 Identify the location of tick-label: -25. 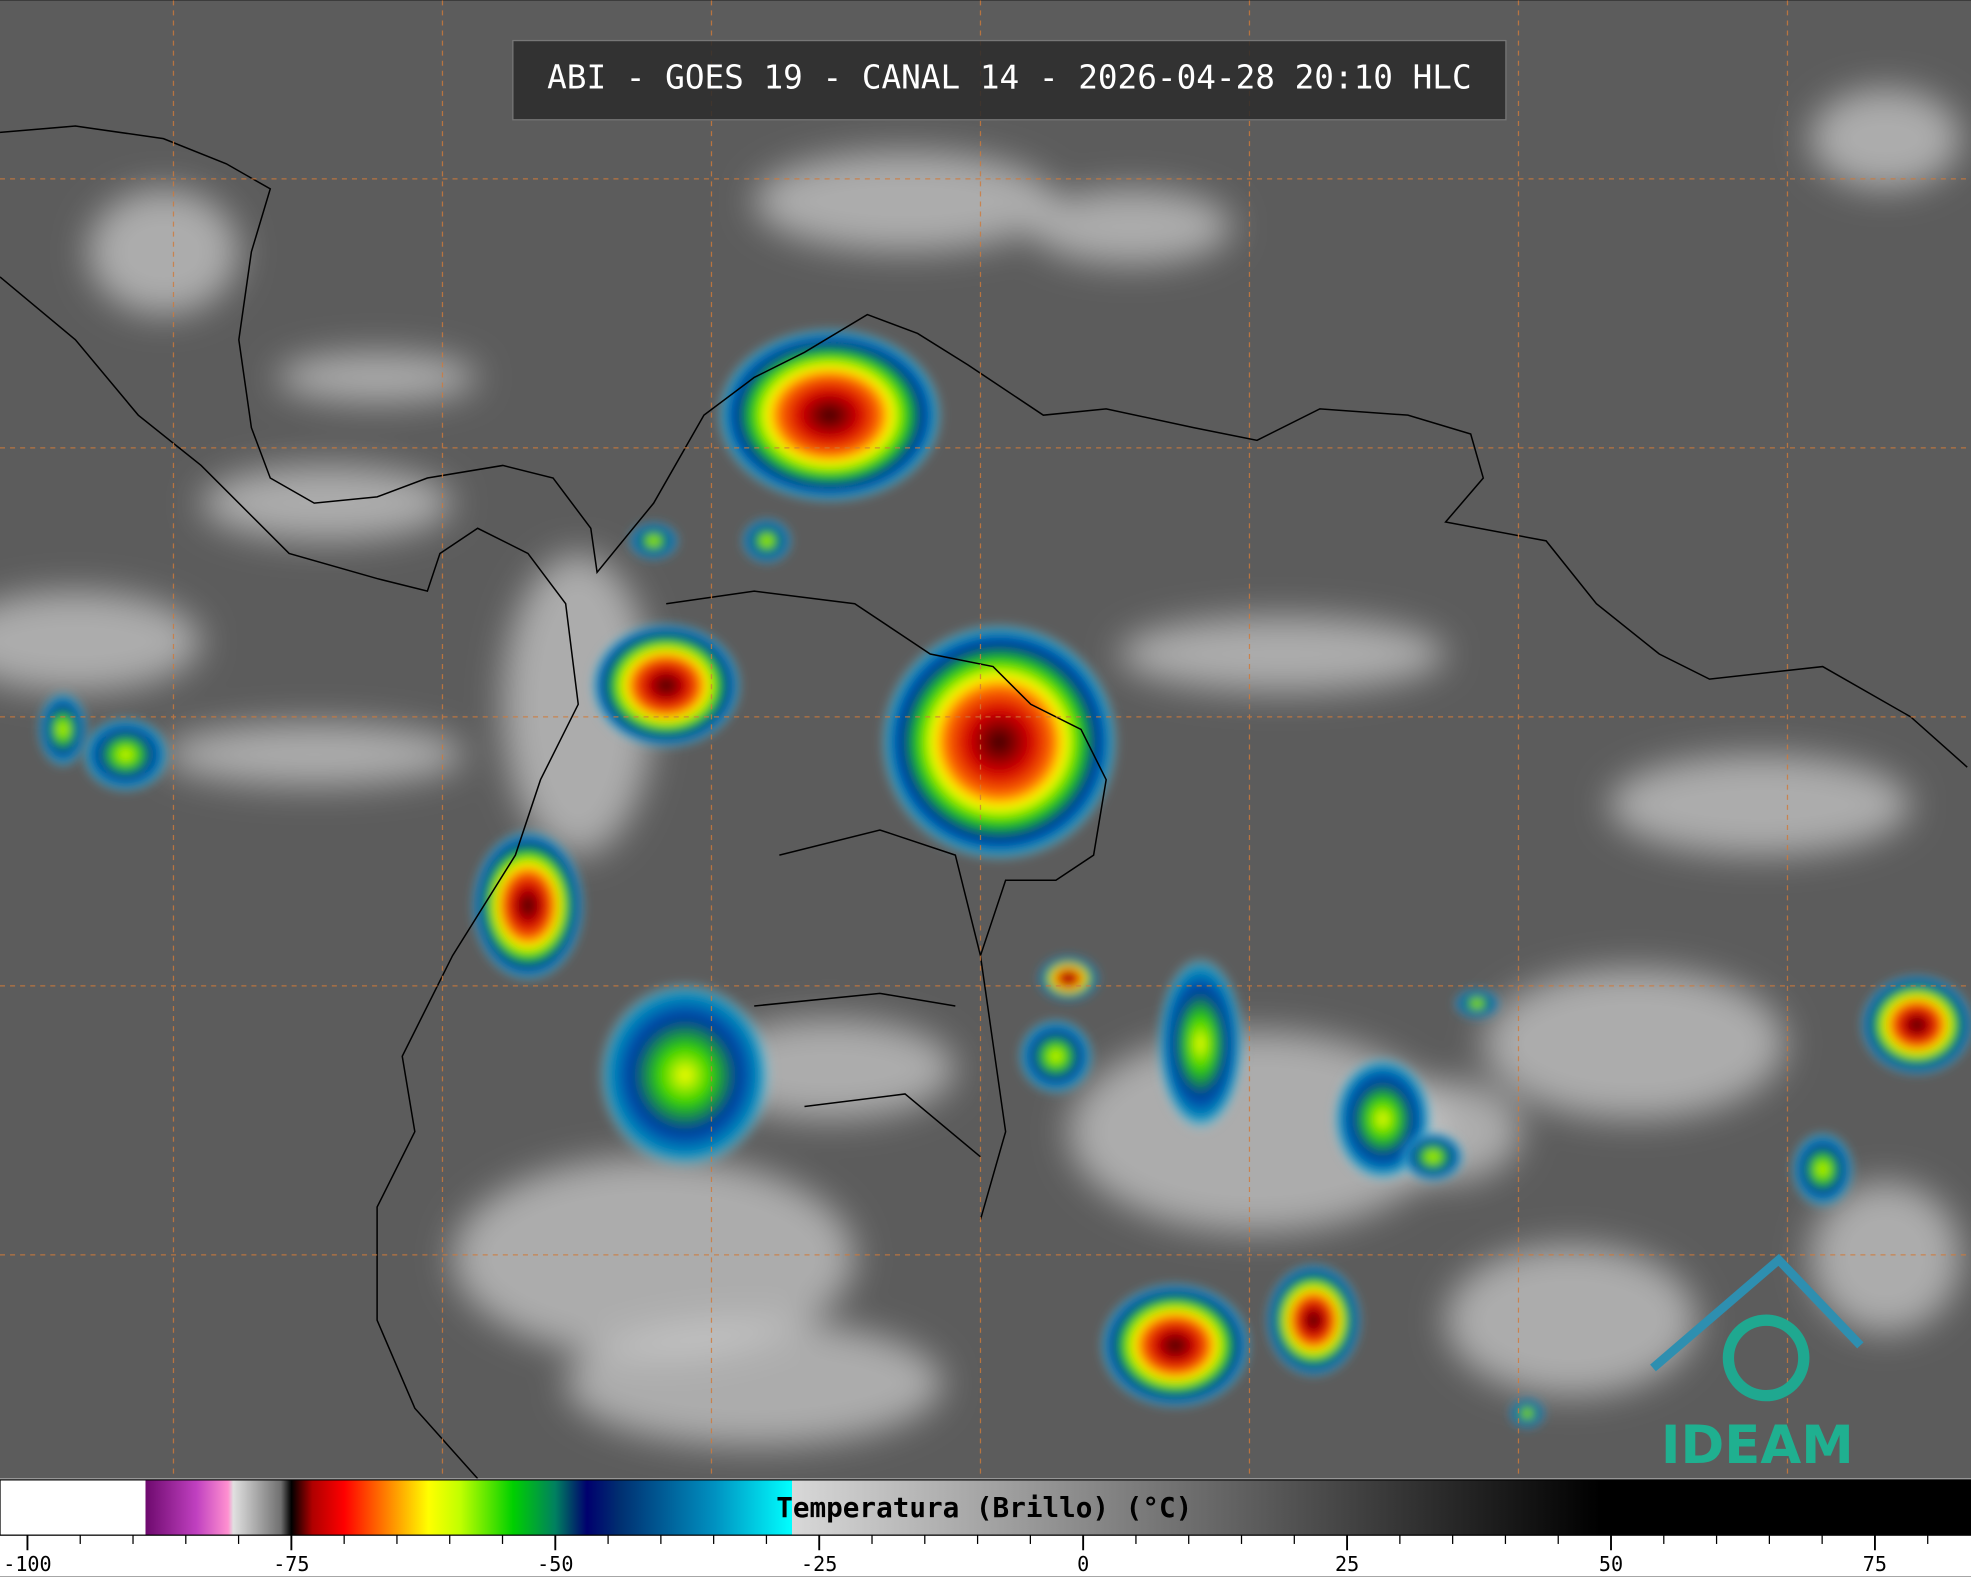
(819, 1564).